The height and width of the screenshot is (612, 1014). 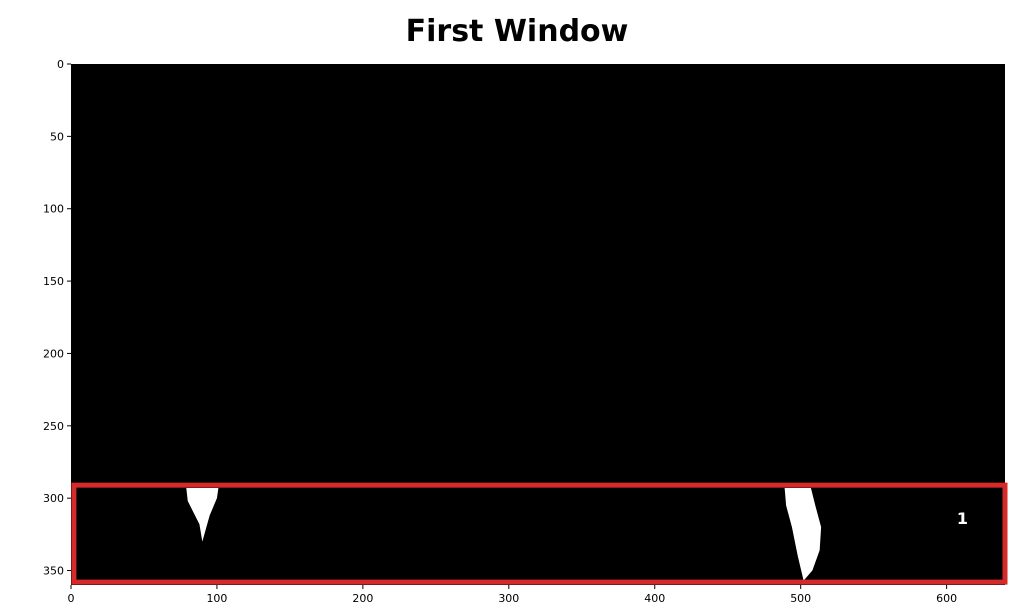 I want to click on x-tick-label: 400, so click(x=654, y=598).